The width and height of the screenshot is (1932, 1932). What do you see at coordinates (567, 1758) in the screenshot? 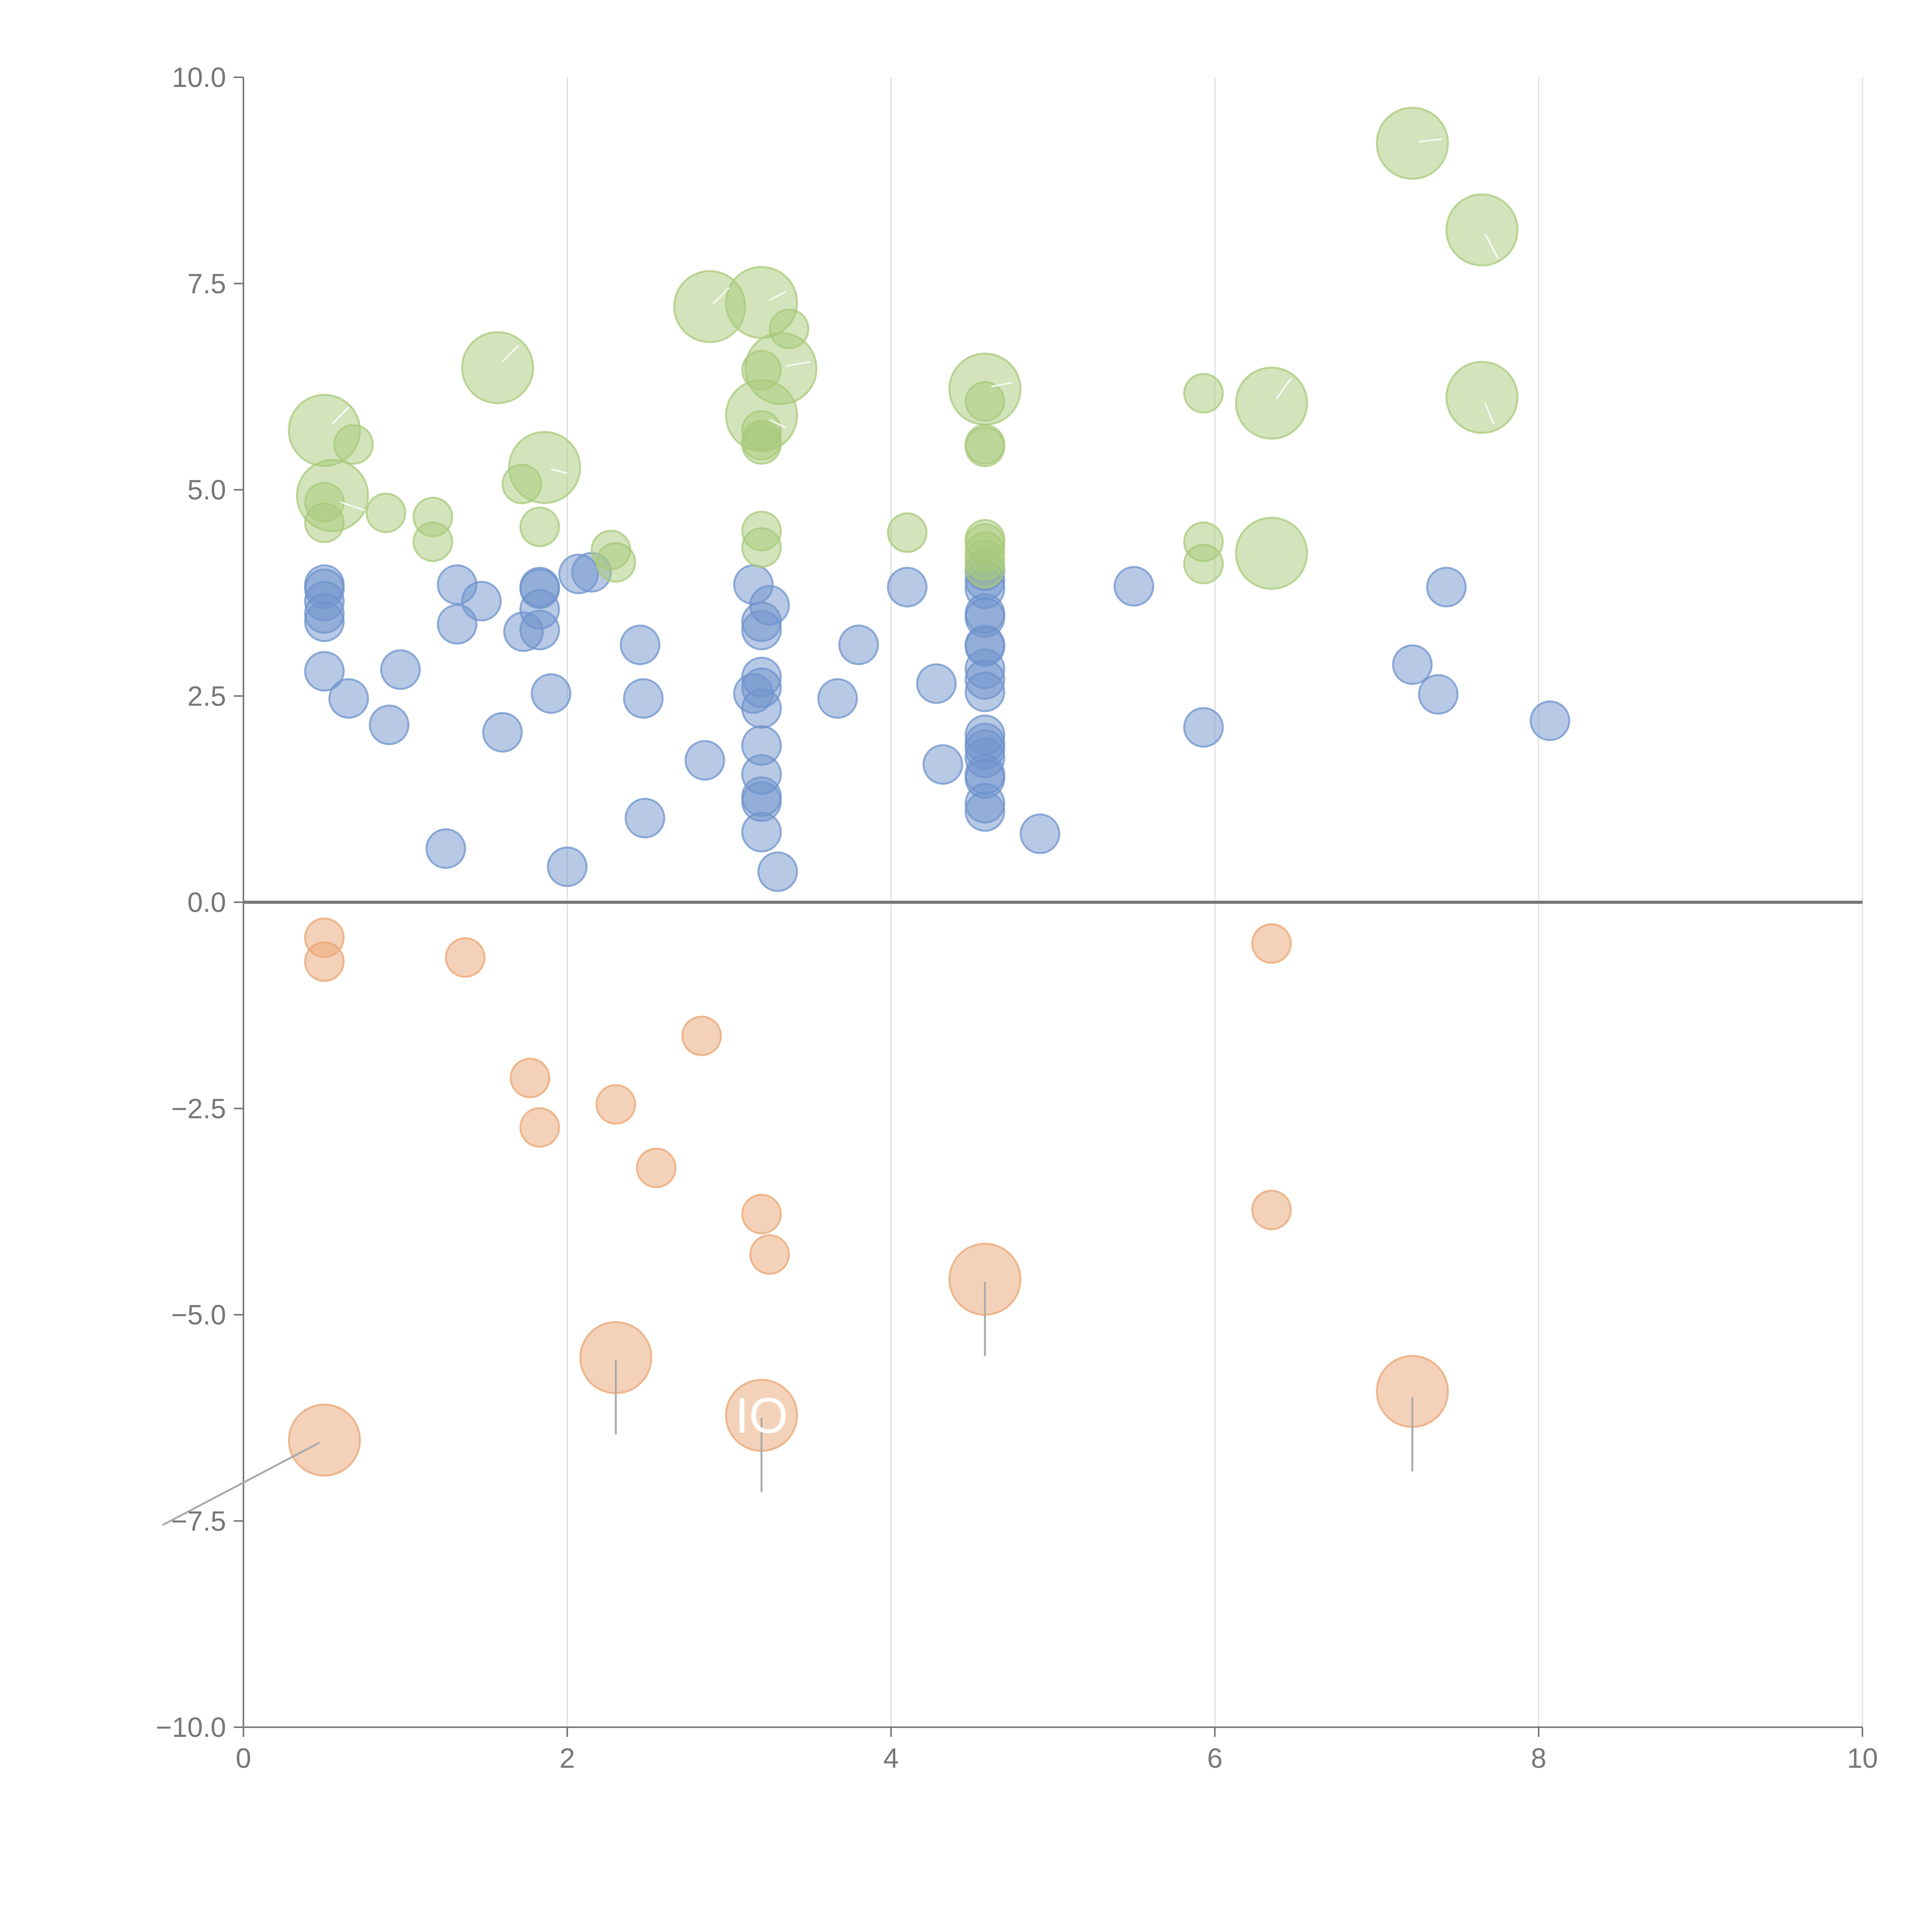
I see `x-tick-label: 2` at bounding box center [567, 1758].